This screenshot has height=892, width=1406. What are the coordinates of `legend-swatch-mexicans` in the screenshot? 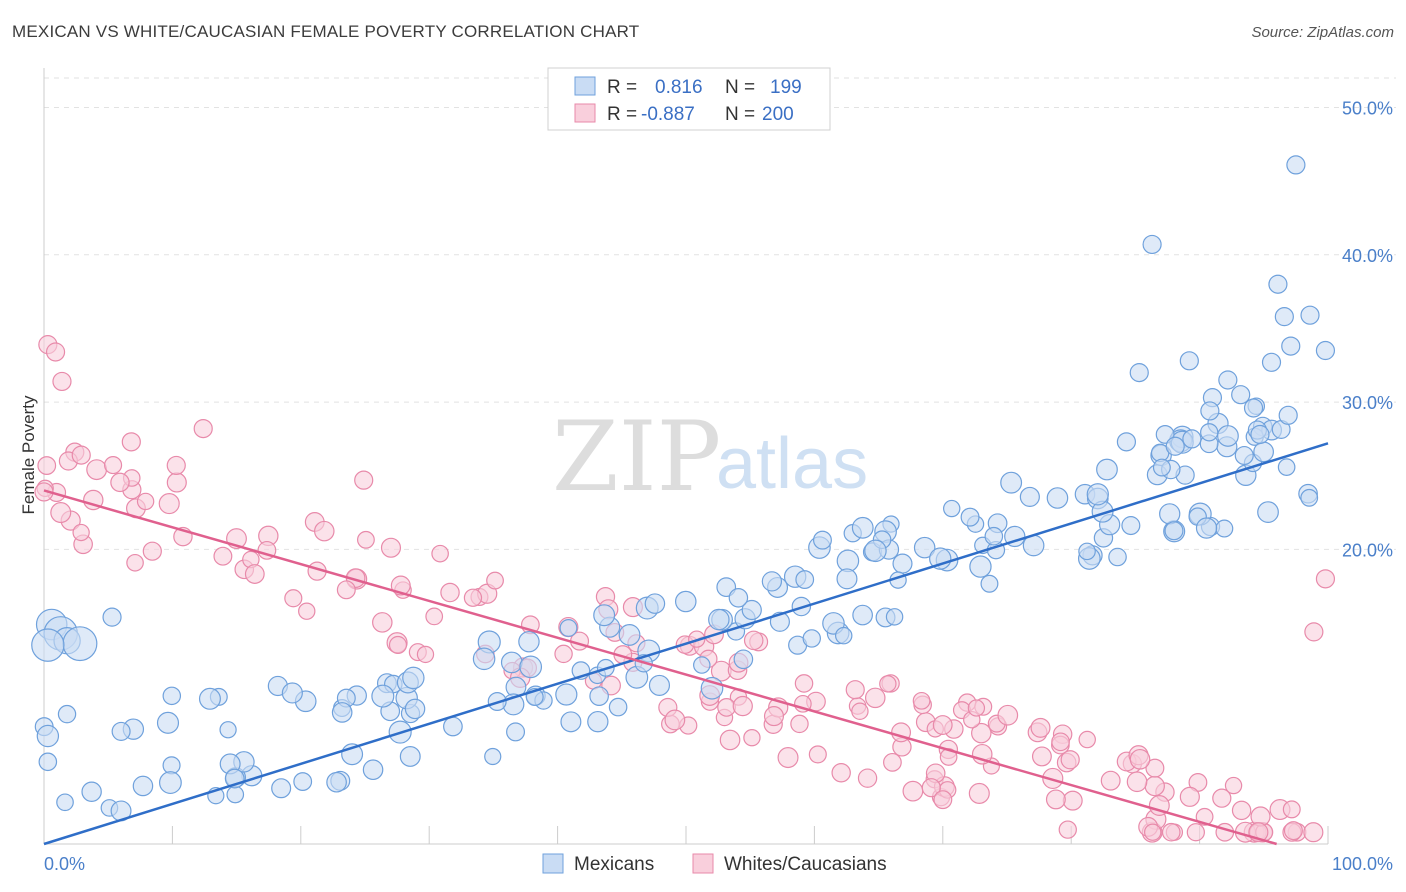 It's located at (585, 86).